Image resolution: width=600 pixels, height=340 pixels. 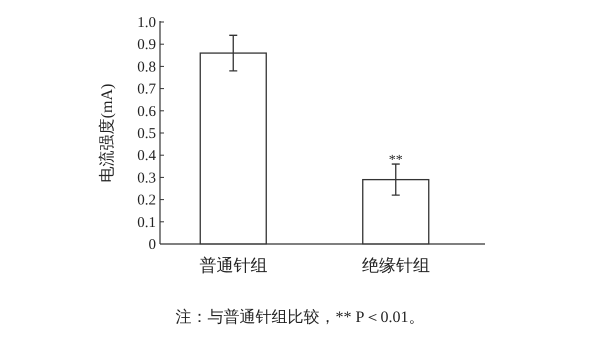 What do you see at coordinates (146, 134) in the screenshot?
I see `y-tick-label: 0.5` at bounding box center [146, 134].